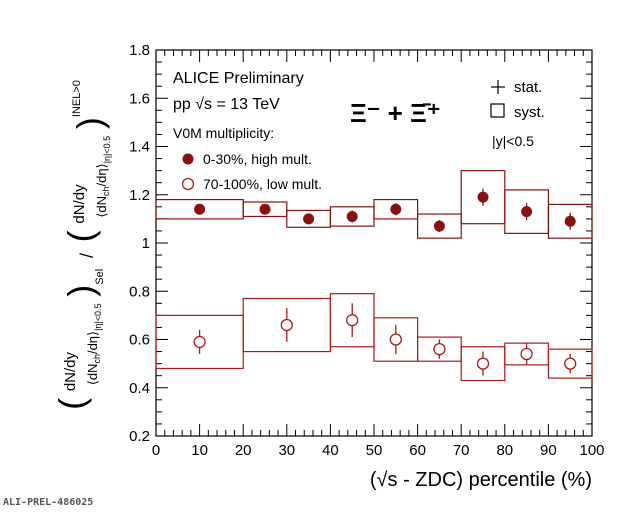  I want to click on x-tick-label: 30, so click(286, 450).